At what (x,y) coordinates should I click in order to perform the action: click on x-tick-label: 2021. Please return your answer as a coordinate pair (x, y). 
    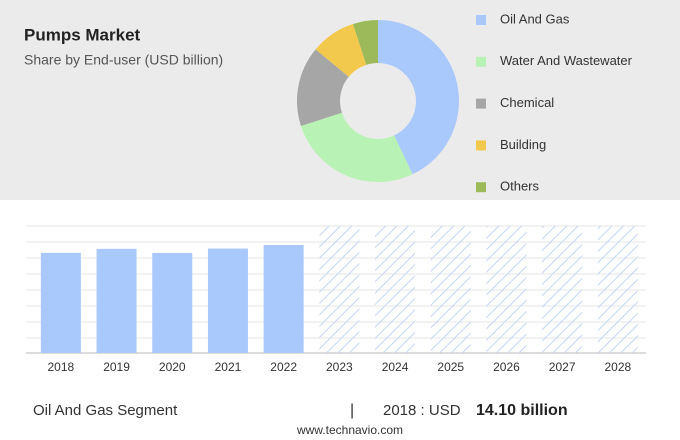
    Looking at the image, I should click on (228, 367).